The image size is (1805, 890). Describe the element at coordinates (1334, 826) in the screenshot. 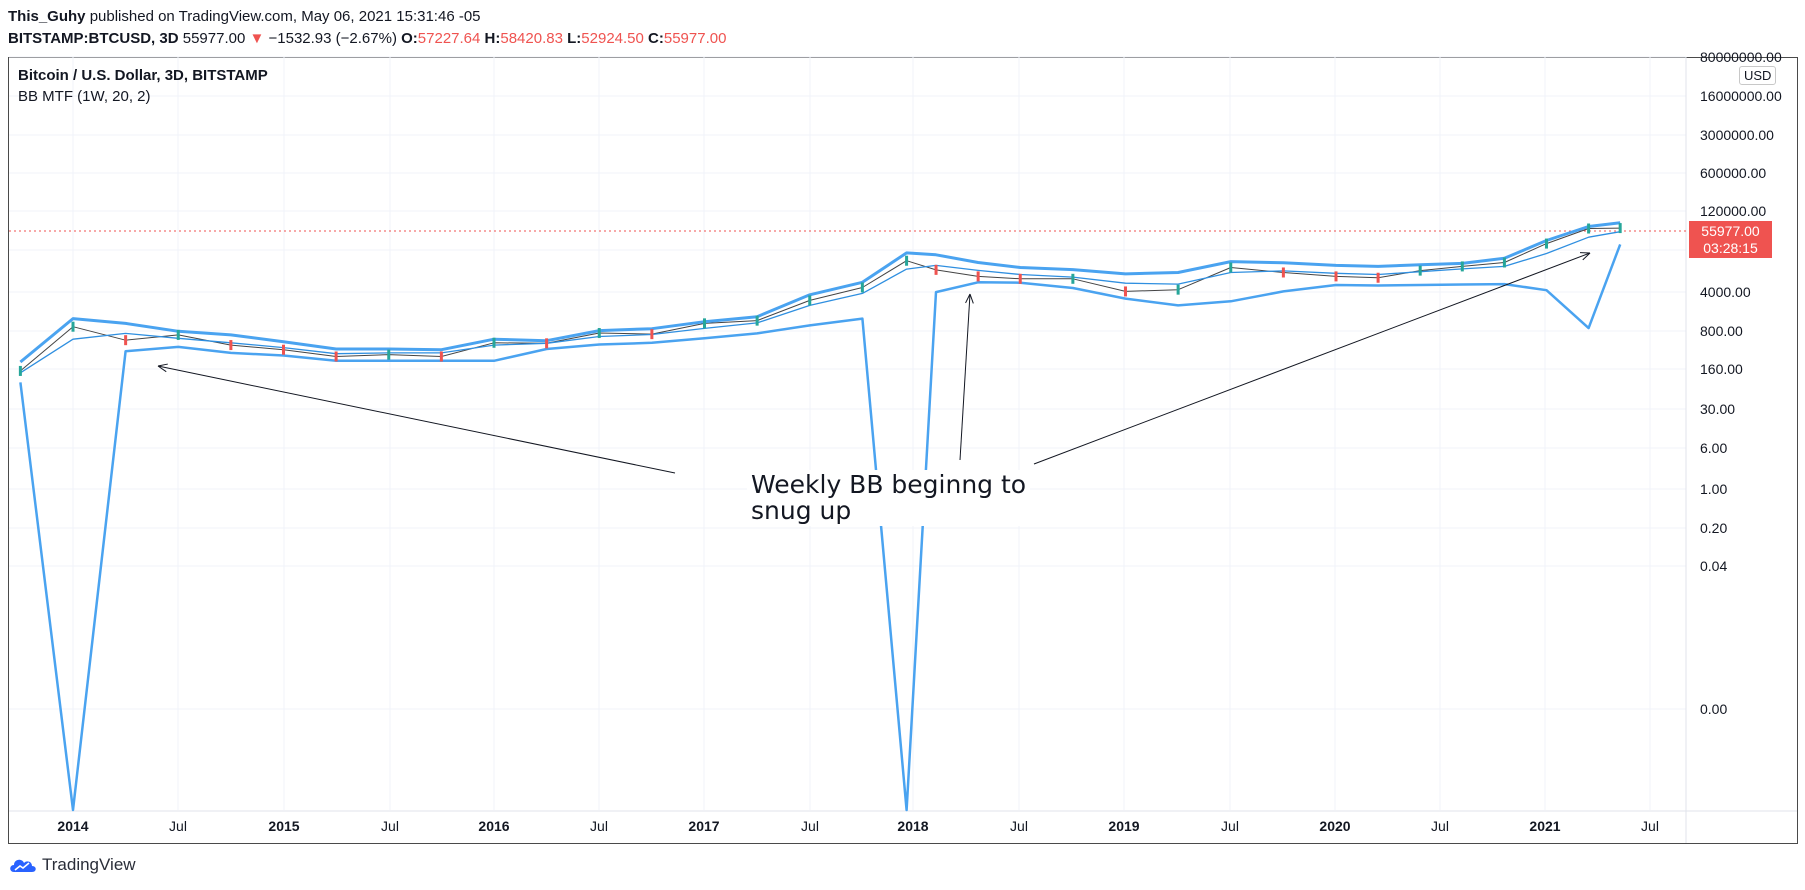

I see `x-tick-label: 2020` at that location.